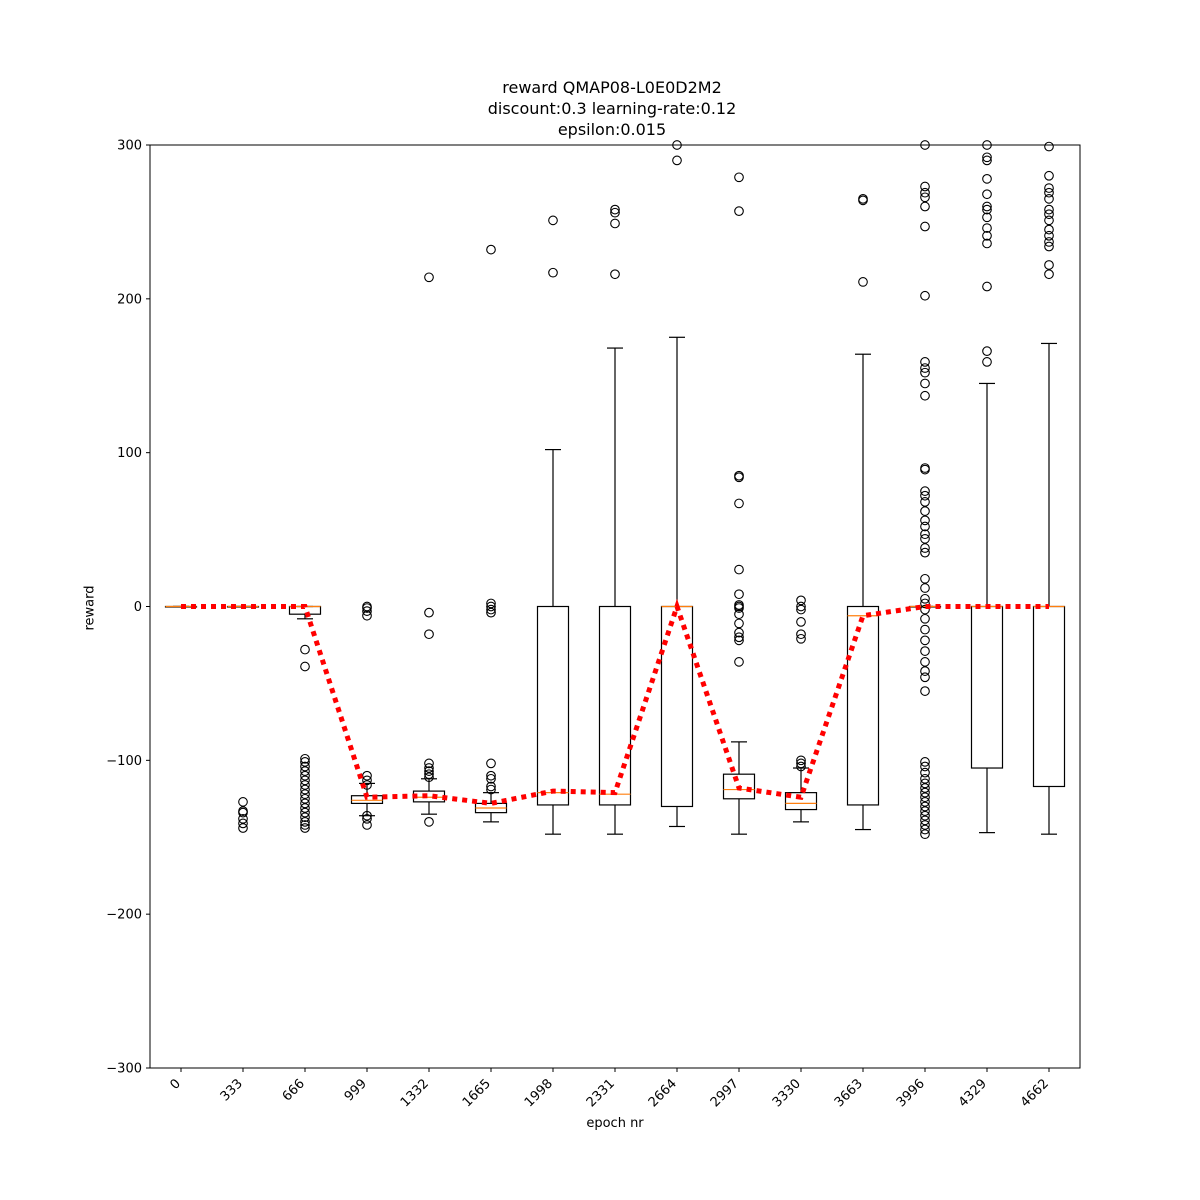  What do you see at coordinates (539, 1093) in the screenshot?
I see `x-tick-label: 1998` at bounding box center [539, 1093].